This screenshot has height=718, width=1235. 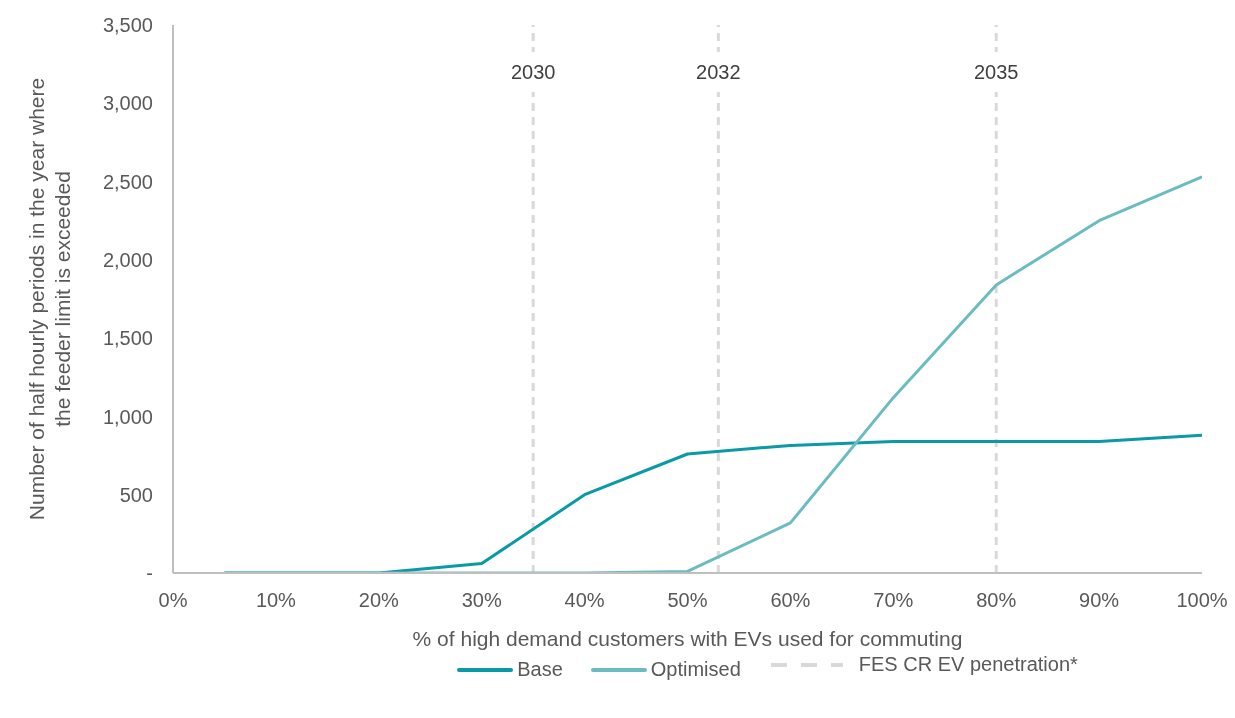 I want to click on y-axis-title: Number of half hourly periods in the year where the feeder limit is exceeded, so click(x=49, y=299).